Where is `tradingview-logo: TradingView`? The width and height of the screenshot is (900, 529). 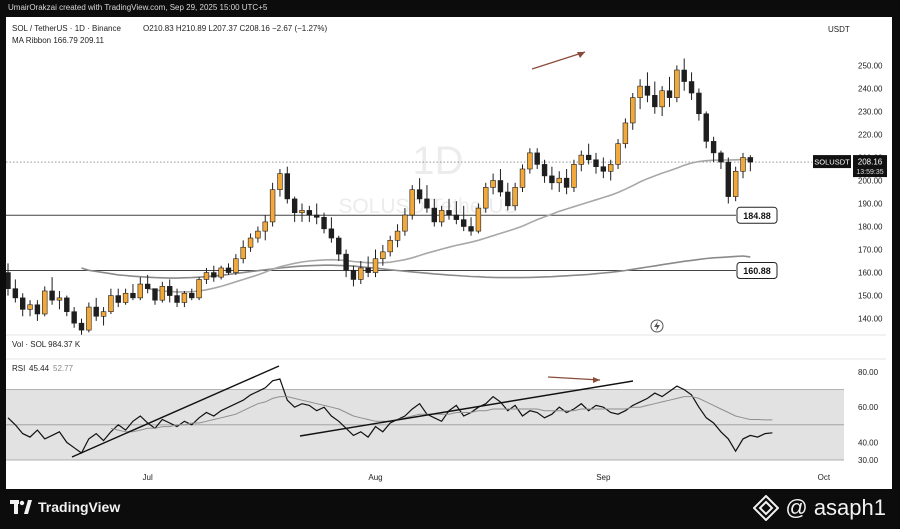
tradingview-logo: TradingView is located at coordinates (65, 507).